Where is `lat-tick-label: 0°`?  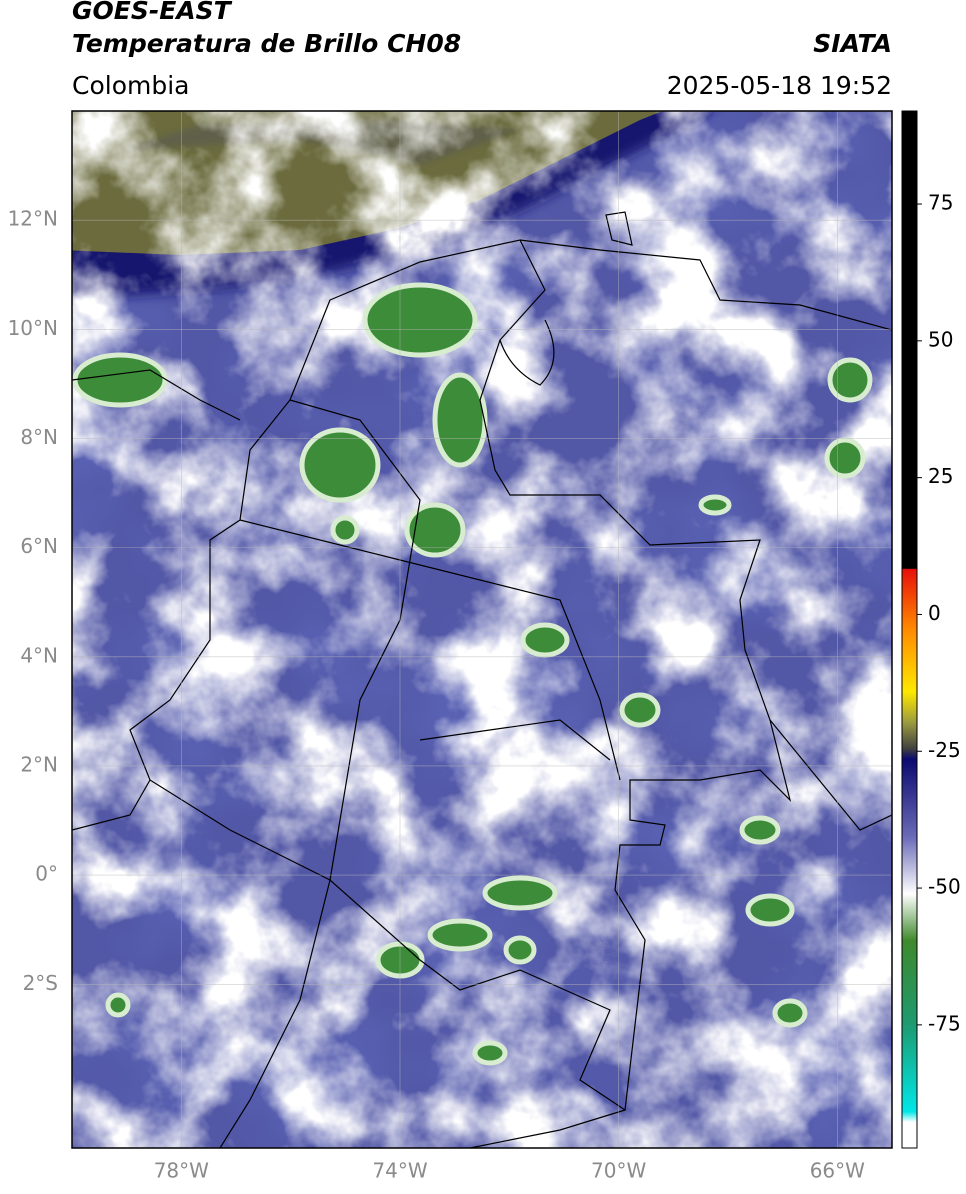 lat-tick-label: 0° is located at coordinates (46, 874).